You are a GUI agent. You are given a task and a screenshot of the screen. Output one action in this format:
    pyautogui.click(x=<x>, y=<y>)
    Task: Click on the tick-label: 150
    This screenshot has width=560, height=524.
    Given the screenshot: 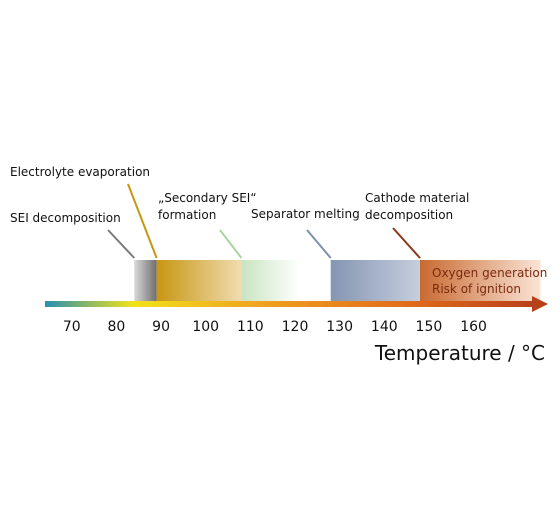 What is the action you would take?
    pyautogui.click(x=429, y=327)
    